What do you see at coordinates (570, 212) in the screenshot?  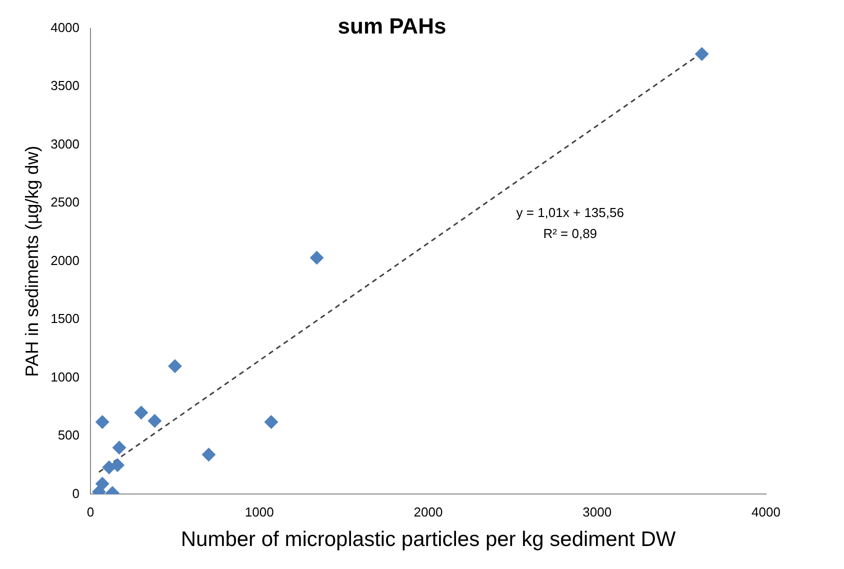 I see `annotation: y = 1,01x + 135,56` at bounding box center [570, 212].